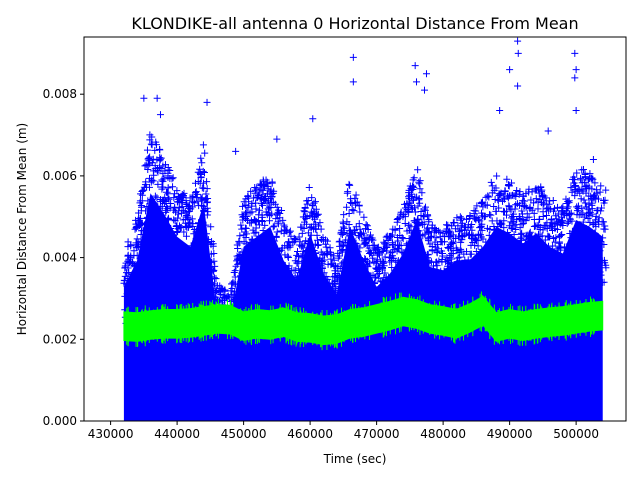 Image resolution: width=640 pixels, height=480 pixels. I want to click on y-tick-label: 0.008, so click(60, 94).